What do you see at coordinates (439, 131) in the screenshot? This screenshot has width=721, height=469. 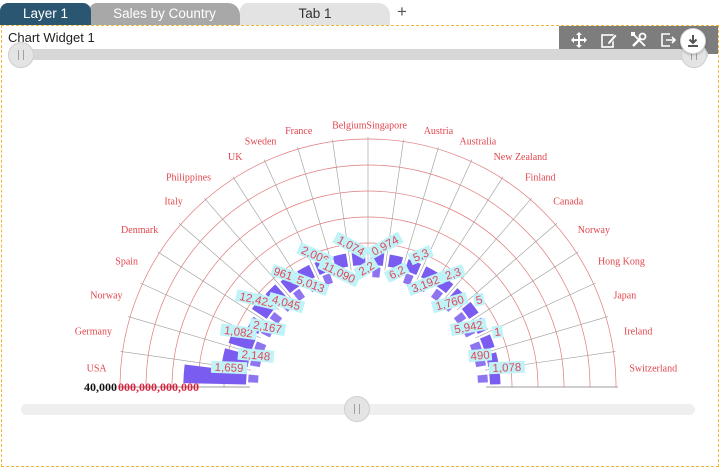 I see `category-label: Austria` at bounding box center [439, 131].